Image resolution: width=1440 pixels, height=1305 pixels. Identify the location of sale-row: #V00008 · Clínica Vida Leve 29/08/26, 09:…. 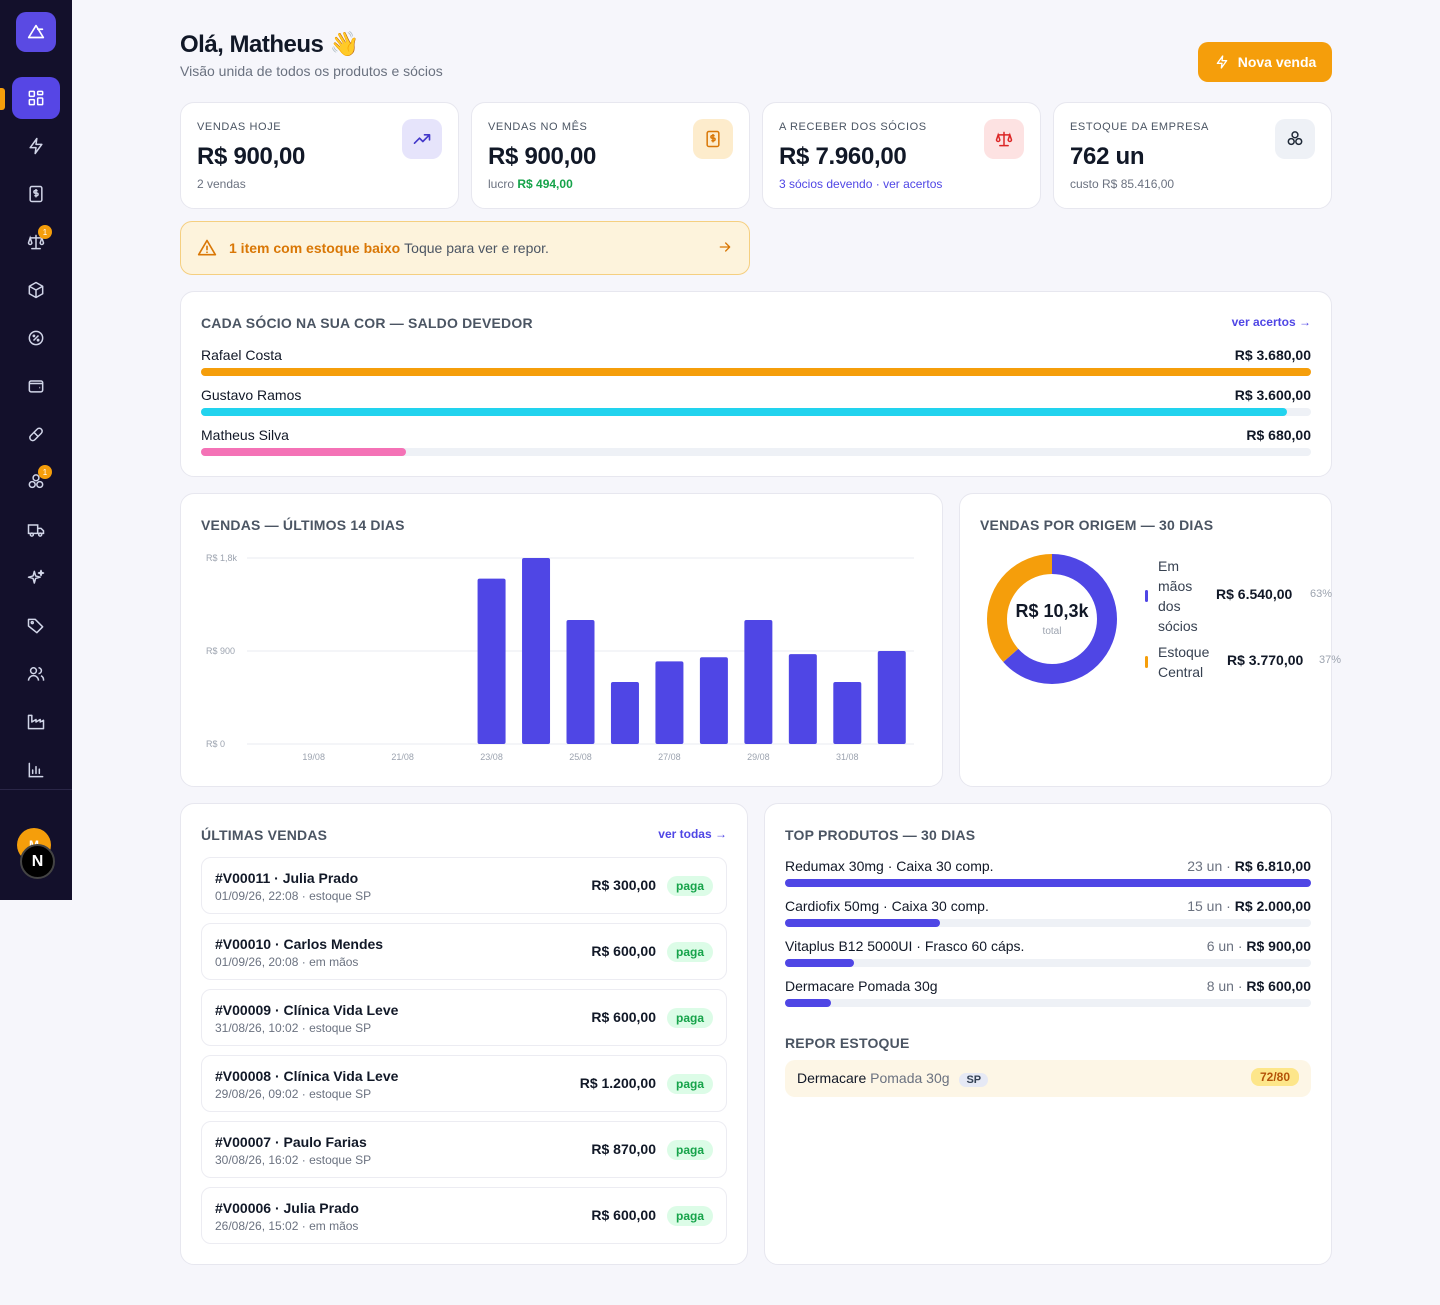
(464, 1083).